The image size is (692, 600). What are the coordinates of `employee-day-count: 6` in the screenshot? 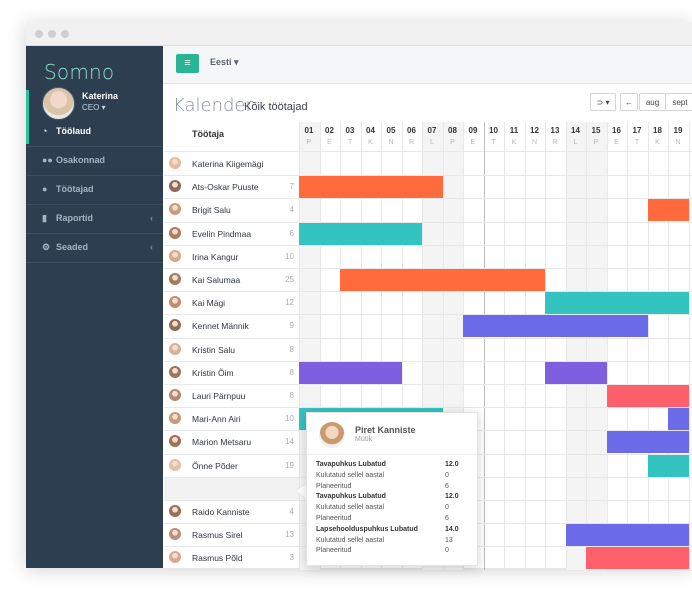 It's located at (291, 233).